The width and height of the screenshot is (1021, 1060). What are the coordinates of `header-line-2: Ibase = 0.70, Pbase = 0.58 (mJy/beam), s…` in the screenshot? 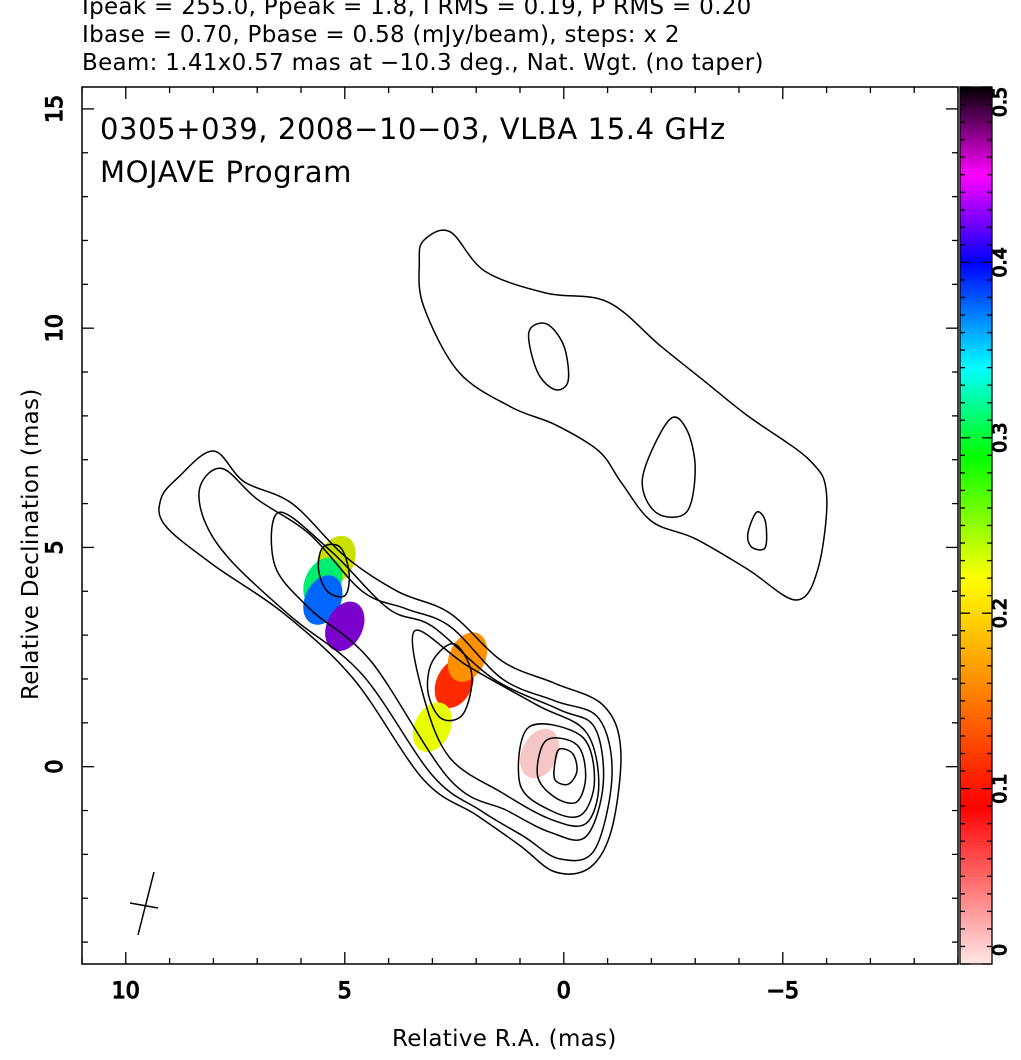 It's located at (381, 35).